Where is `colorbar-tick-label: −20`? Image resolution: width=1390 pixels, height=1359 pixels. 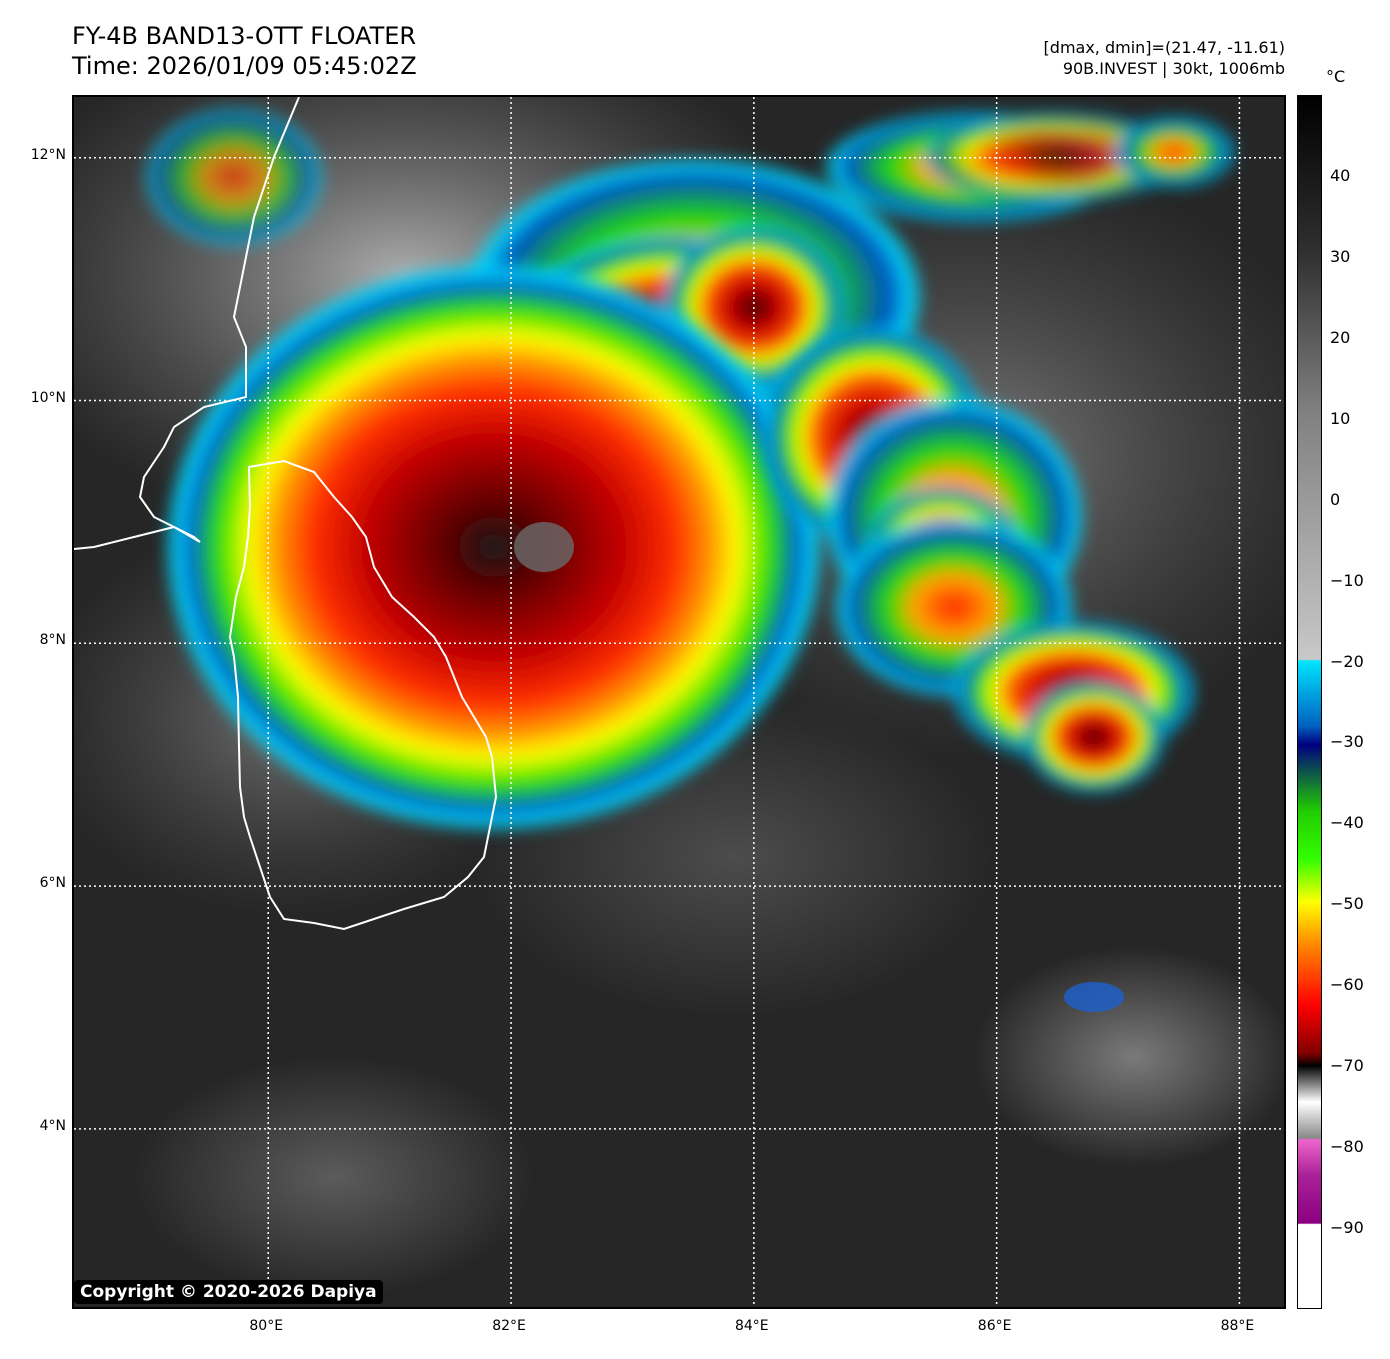 colorbar-tick-label: −20 is located at coordinates (1347, 661).